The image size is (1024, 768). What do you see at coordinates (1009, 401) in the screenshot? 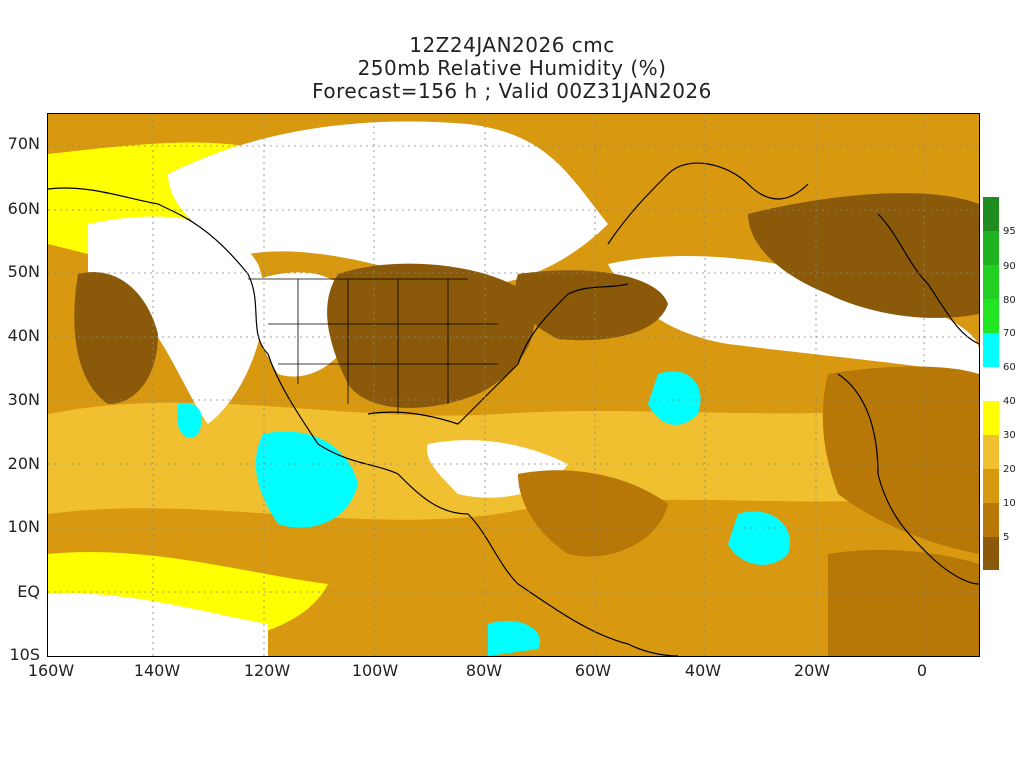
I see `colorbar-label-40: 40` at bounding box center [1009, 401].